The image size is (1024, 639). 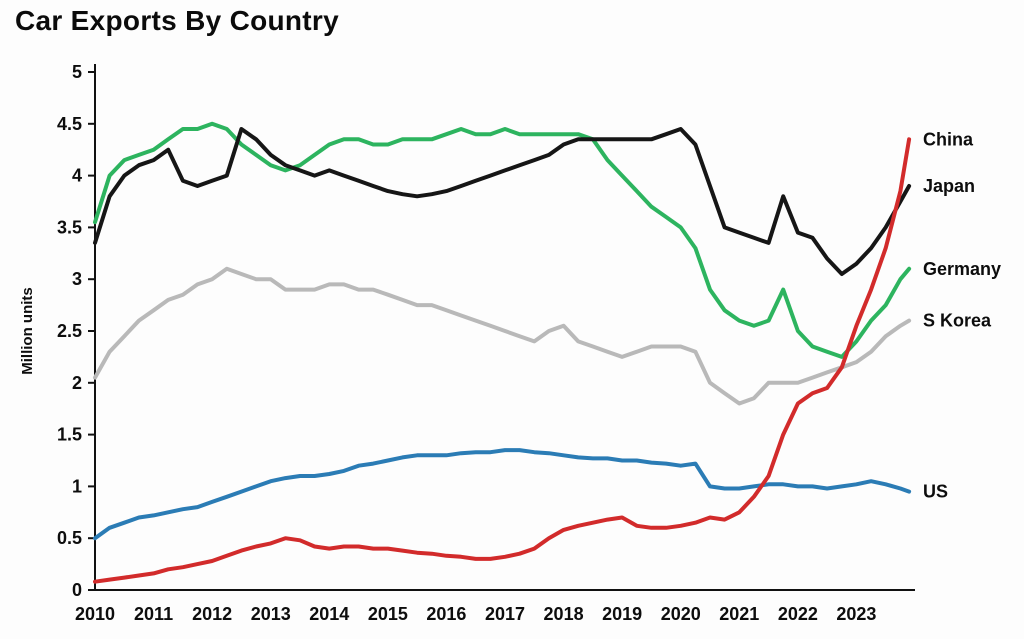 What do you see at coordinates (77, 486) in the screenshot?
I see `y-tick-label: 1` at bounding box center [77, 486].